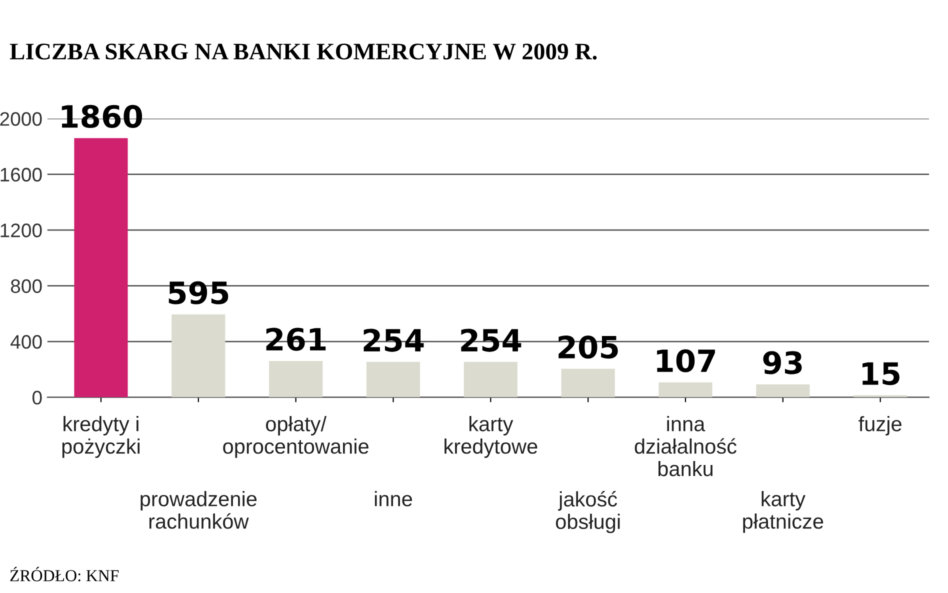 This screenshot has height=593, width=948. Describe the element at coordinates (393, 498) in the screenshot. I see `x-tick-label: inne` at that location.